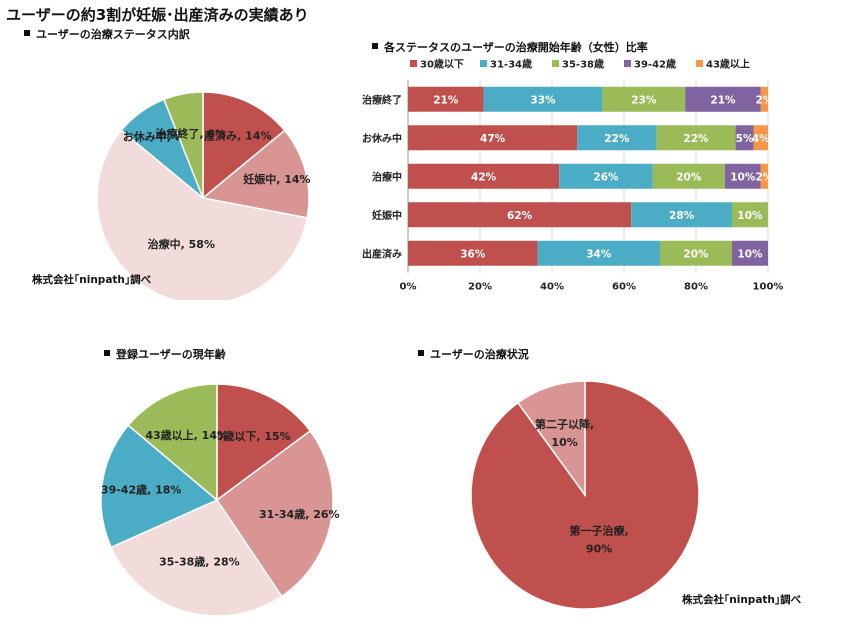 This screenshot has width=841, height=638. What do you see at coordinates (742, 600) in the screenshot?
I see `credit-bottom: 株式会社｢ninpath｣調べ` at bounding box center [742, 600].